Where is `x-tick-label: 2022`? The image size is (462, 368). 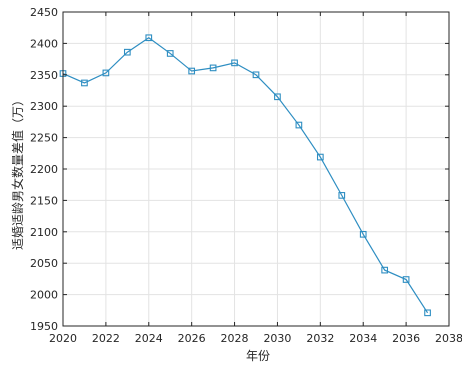
x-tick-label: 2022 is located at coordinates (106, 338).